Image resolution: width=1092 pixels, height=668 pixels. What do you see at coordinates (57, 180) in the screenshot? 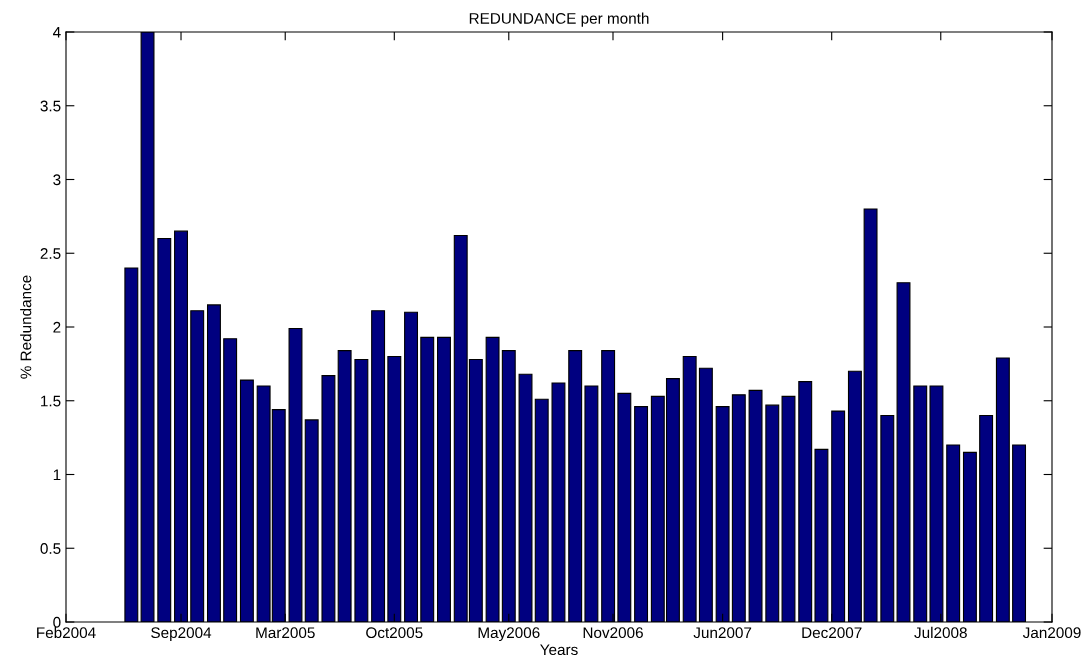
I see `y-tick-label: 3` at bounding box center [57, 180].